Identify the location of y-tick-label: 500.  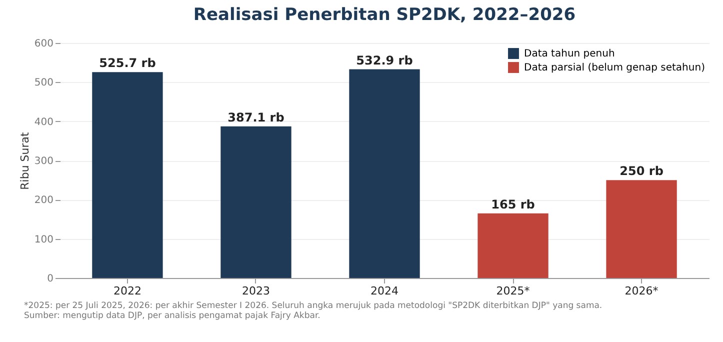
(44, 83).